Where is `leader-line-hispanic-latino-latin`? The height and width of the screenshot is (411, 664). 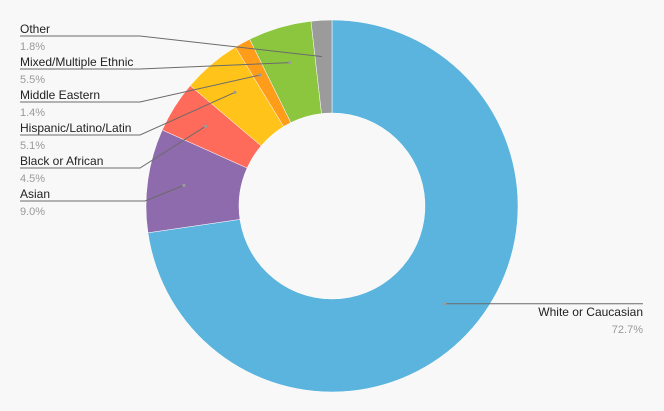 leader-line-hispanic-latino-latin is located at coordinates (128, 113).